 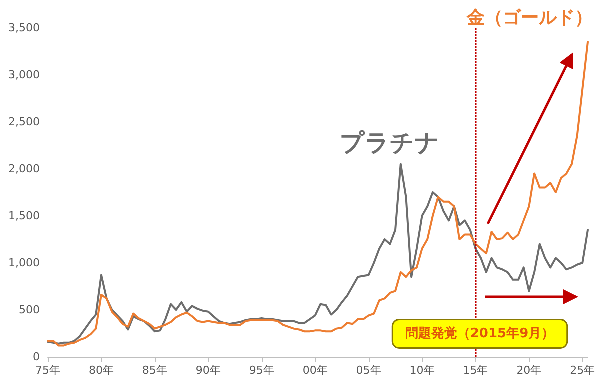 I want to click on y-tick-label: 0, so click(x=36, y=357).